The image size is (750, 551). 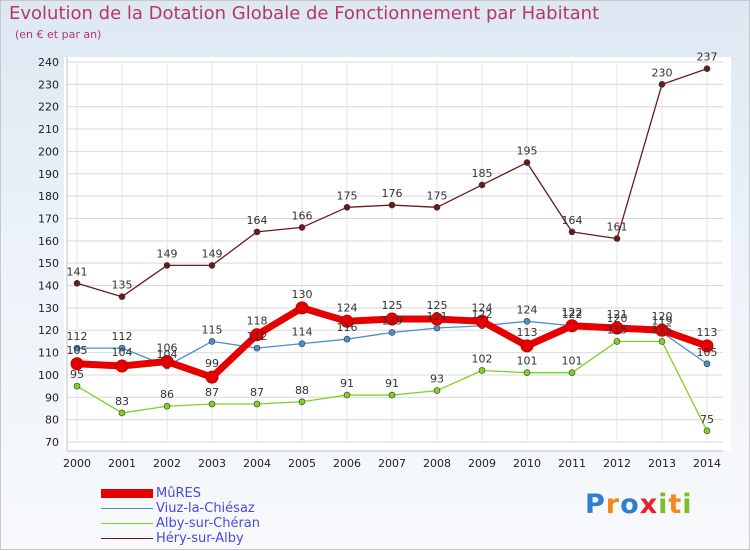 I want to click on y-tick-label: 110, so click(x=48, y=353).